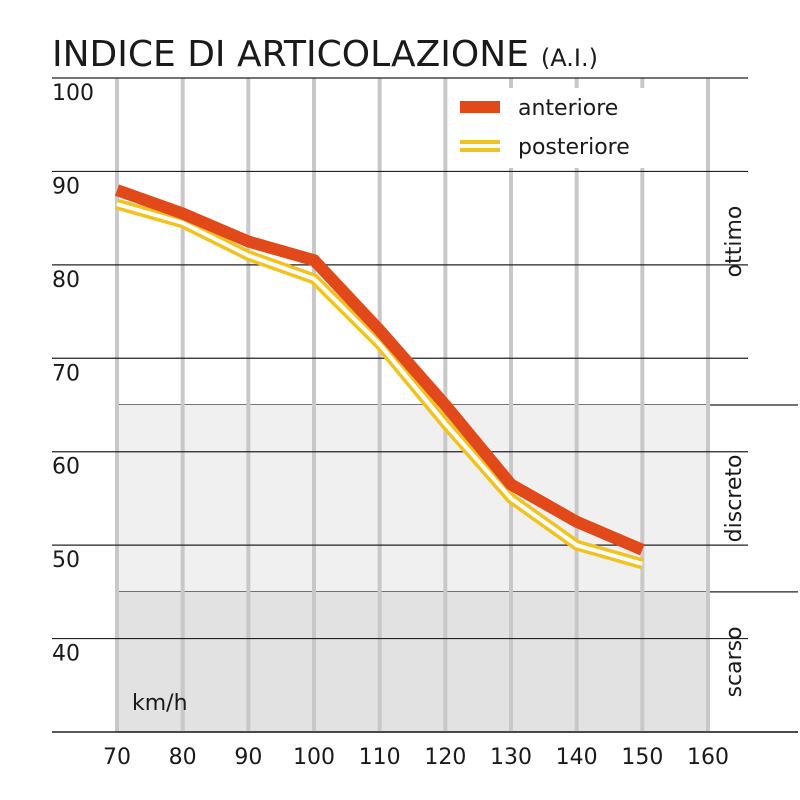 This screenshot has height=800, width=800. I want to click on x-tick-label: 140, so click(577, 757).